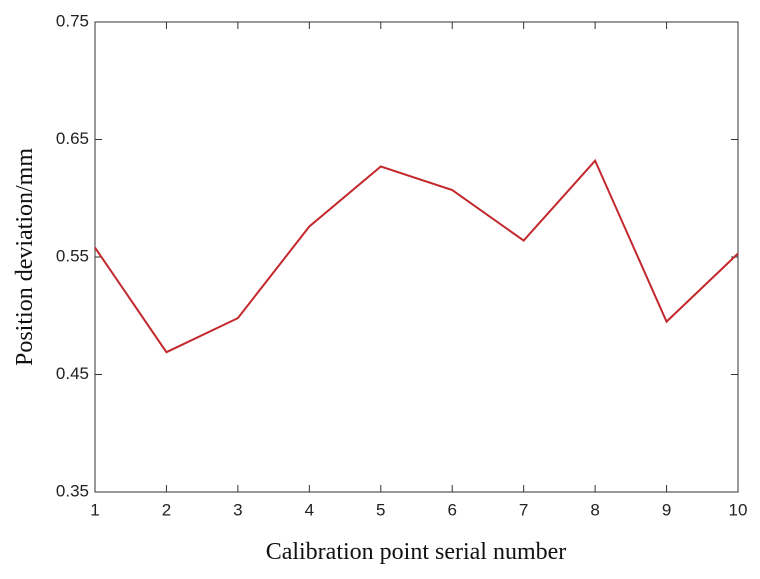 The height and width of the screenshot is (579, 760). What do you see at coordinates (594, 509) in the screenshot?
I see `x-tick-label: 8` at bounding box center [594, 509].